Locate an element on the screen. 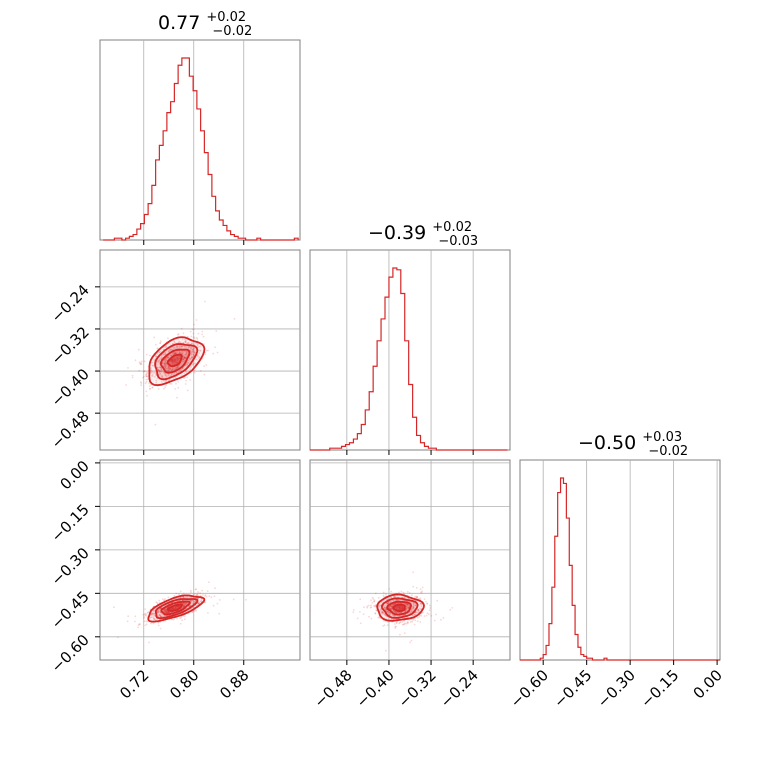 The width and height of the screenshot is (760, 760). x-tick-label: 0.72 is located at coordinates (134, 684).